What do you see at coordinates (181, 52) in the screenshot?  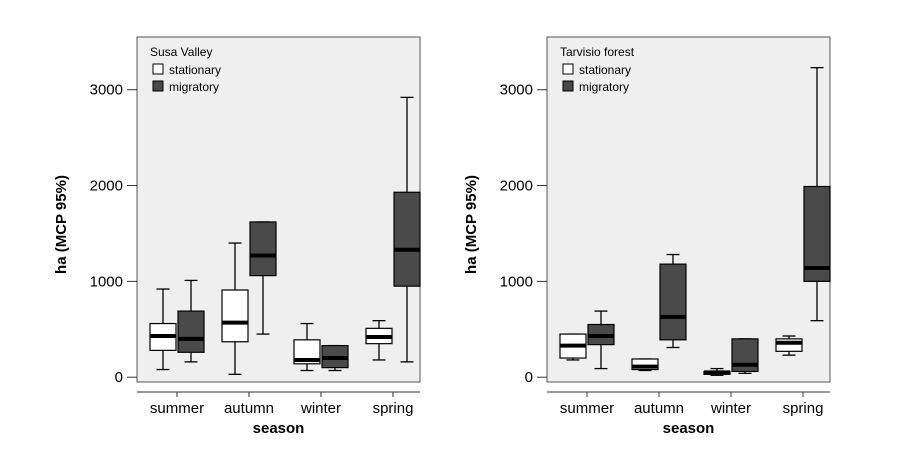 I see `legend-title: Susa Valley` at bounding box center [181, 52].